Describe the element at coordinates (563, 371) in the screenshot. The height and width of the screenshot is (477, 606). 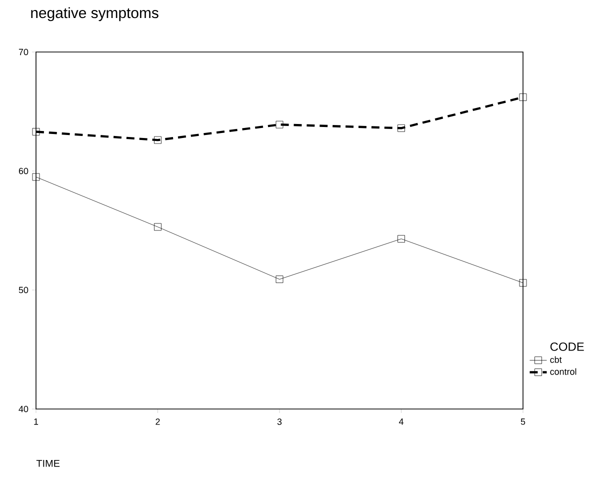
I see `legend-label: control` at that location.